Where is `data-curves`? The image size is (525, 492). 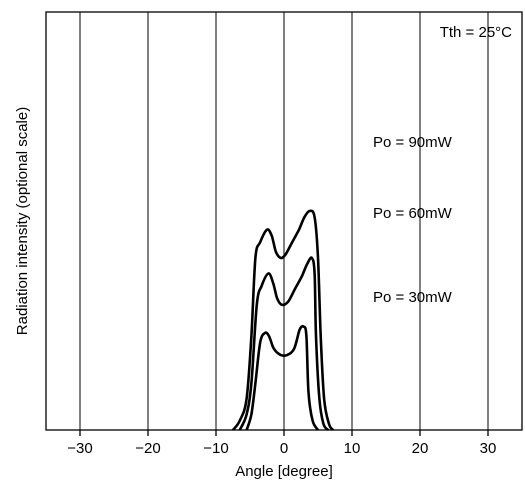
data-curves is located at coordinates (283, 320).